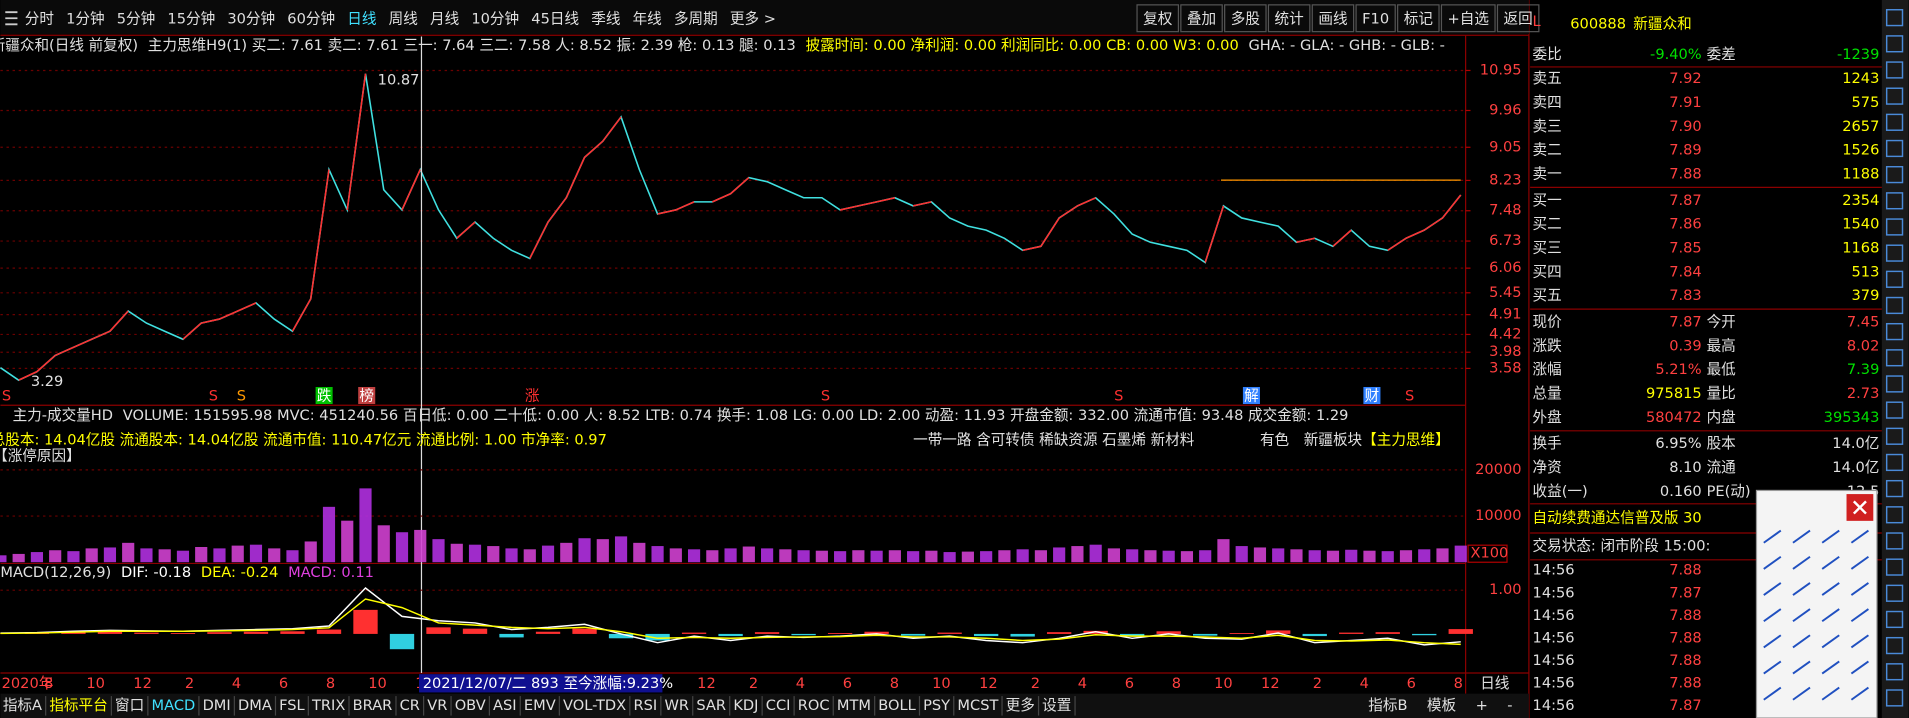 The height and width of the screenshot is (718, 1909). I want to click on indicator-tab: 窗口, so click(129, 705).